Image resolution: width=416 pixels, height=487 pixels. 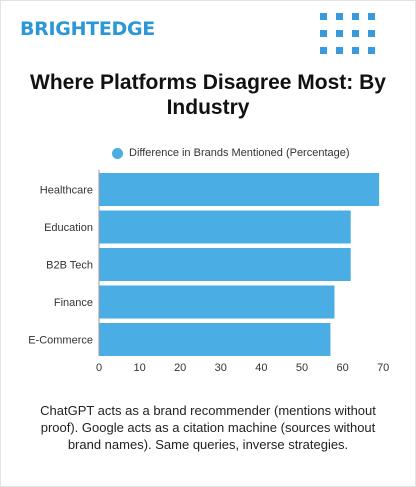 What do you see at coordinates (117, 153) in the screenshot?
I see `legend-swatch` at bounding box center [117, 153].